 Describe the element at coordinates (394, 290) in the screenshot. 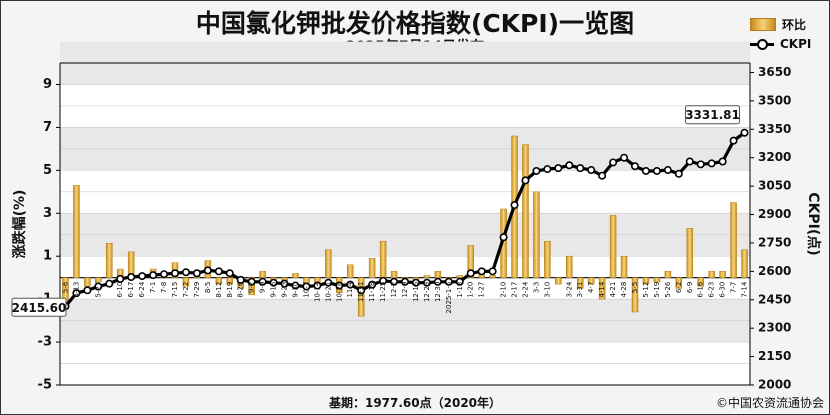

I see `x-tick-label: 12-2` at that location.